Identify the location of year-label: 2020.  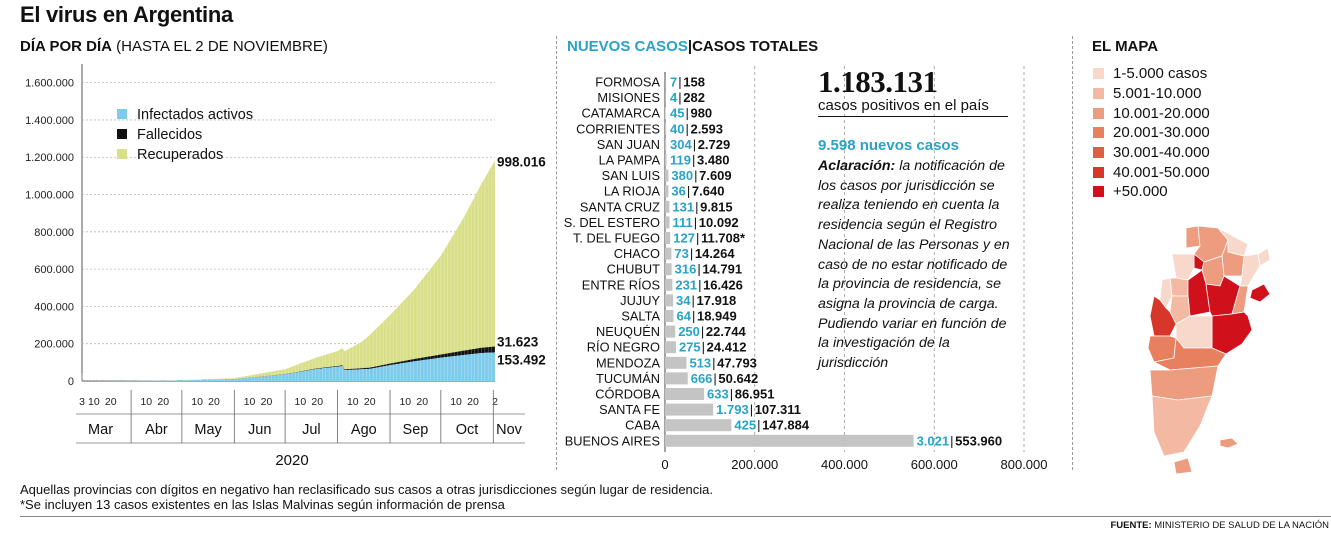
(291, 460).